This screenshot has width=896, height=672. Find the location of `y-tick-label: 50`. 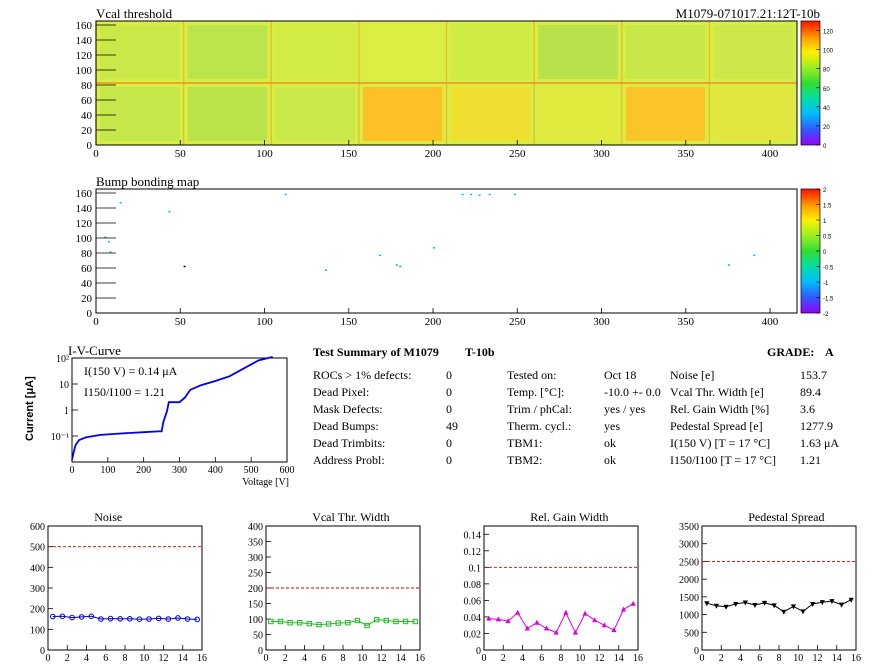

y-tick-label: 50 is located at coordinates (258, 636).